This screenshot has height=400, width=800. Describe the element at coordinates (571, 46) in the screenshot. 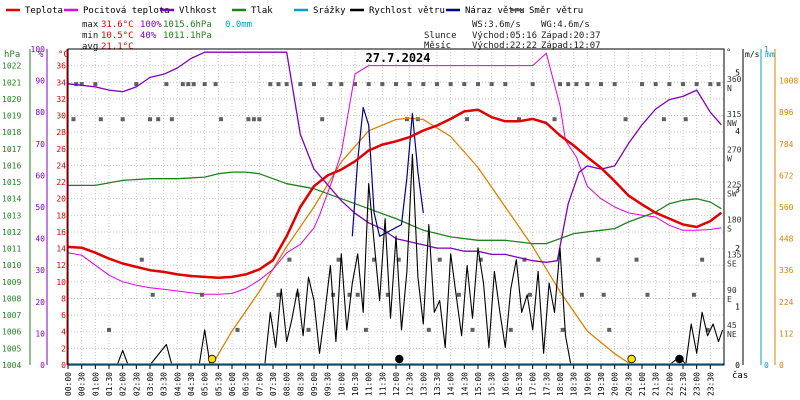

I see `info-moonset: Západ:12:07` at that location.